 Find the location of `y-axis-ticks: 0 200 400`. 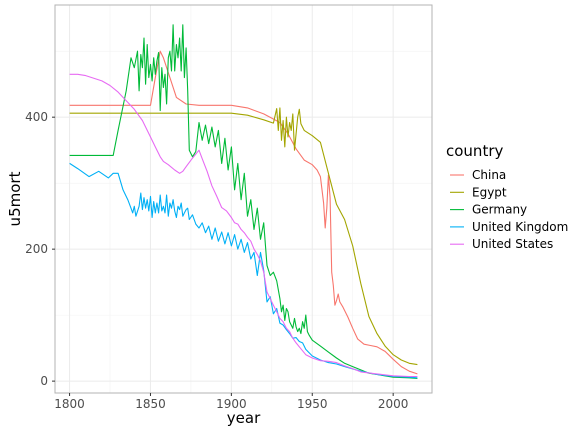

y-axis-ticks: 0 200 400 is located at coordinates (40, 249).